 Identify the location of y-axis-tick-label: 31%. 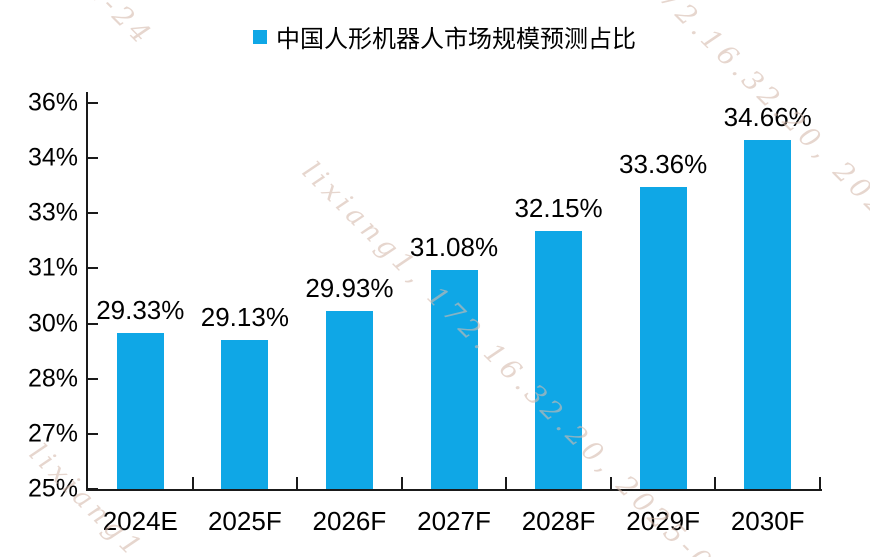
(52, 267).